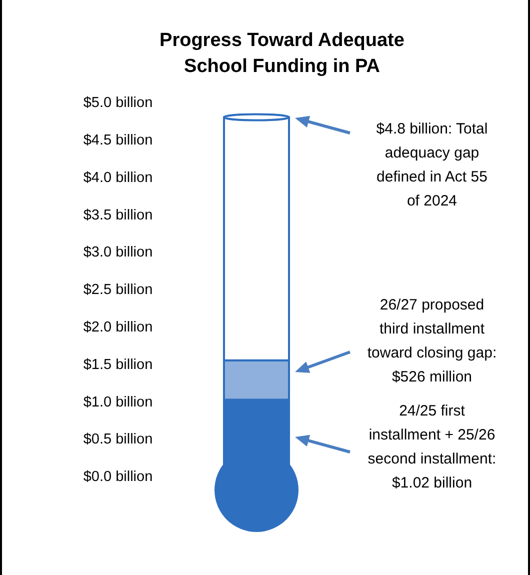  What do you see at coordinates (432, 447) in the screenshot?
I see `text: 24/25 first installment + 25/26 second installment: $1.02 billion` at bounding box center [432, 447].